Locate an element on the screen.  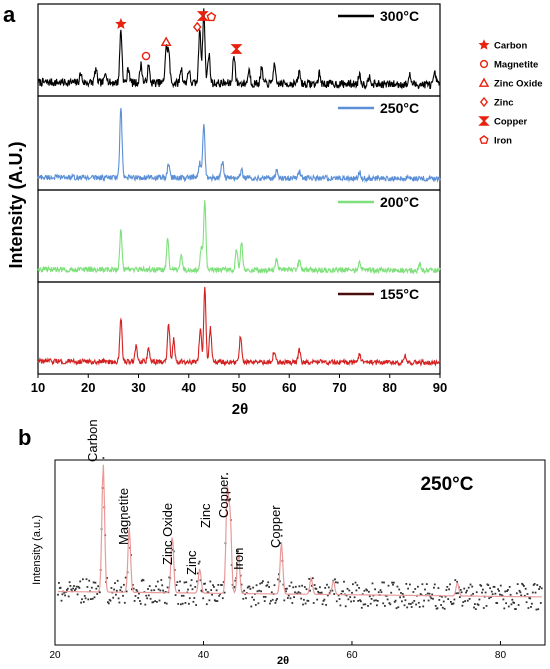
panel-b-label: b is located at coordinates (24, 437).